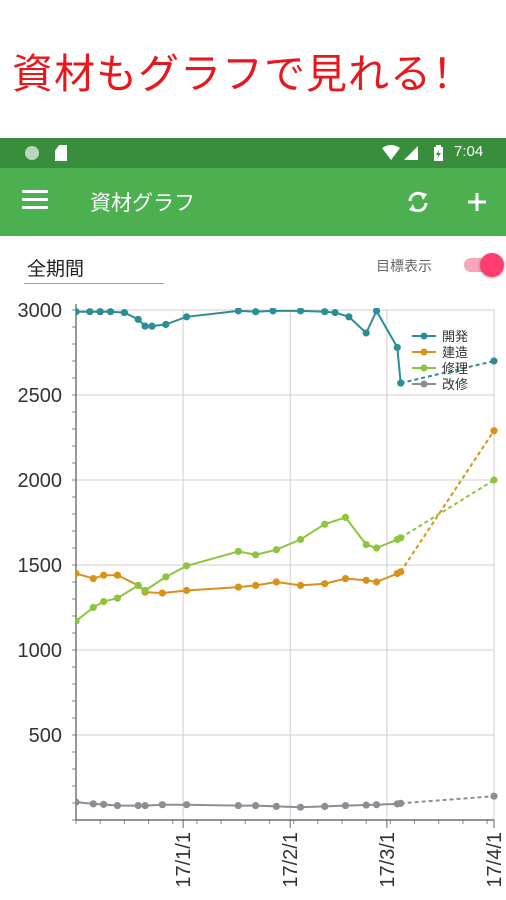 The height and width of the screenshot is (900, 506). Describe the element at coordinates (40, 481) in the screenshot. I see `y-tick-label: 2000` at that location.